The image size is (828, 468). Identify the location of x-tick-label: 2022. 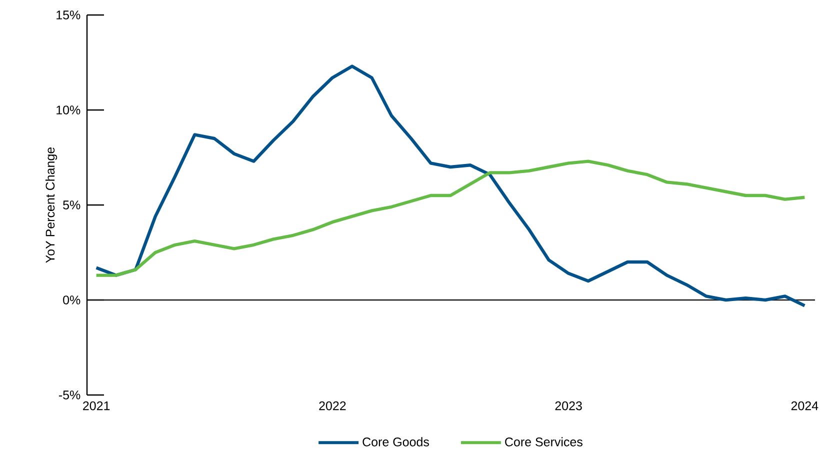
(332, 405).